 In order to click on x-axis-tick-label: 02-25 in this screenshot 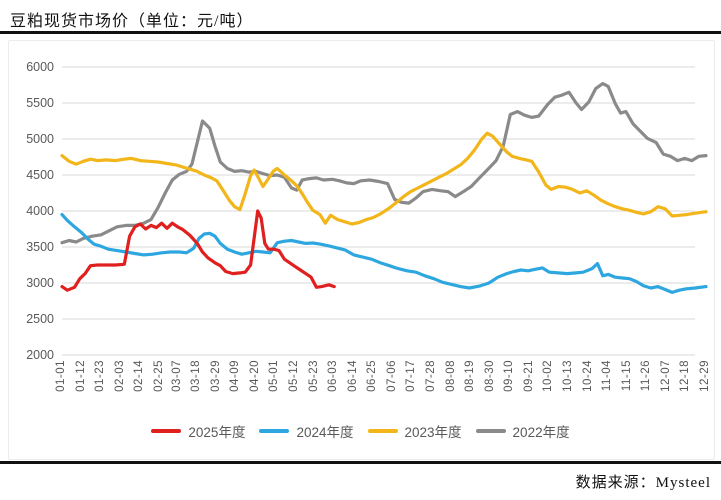, I will do `click(158, 376)`.